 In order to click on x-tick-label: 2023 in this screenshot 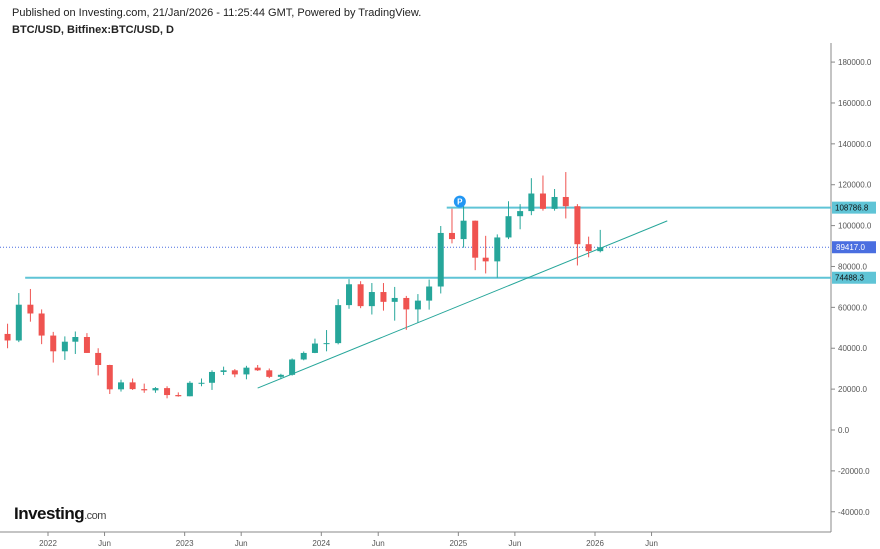, I will do `click(185, 543)`.